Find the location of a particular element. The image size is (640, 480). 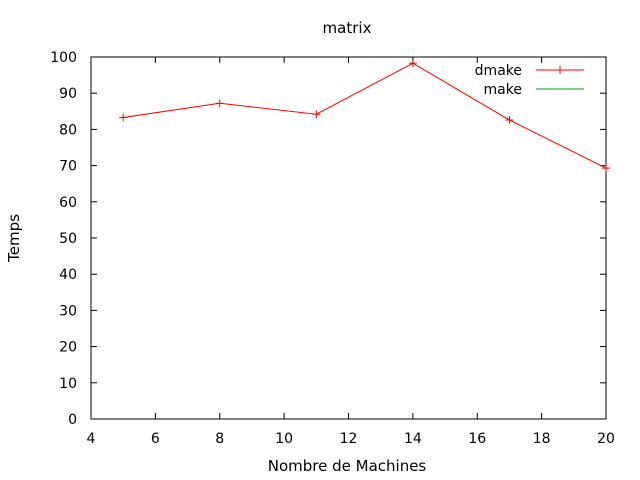

x-tick-label: 20 is located at coordinates (606, 439).